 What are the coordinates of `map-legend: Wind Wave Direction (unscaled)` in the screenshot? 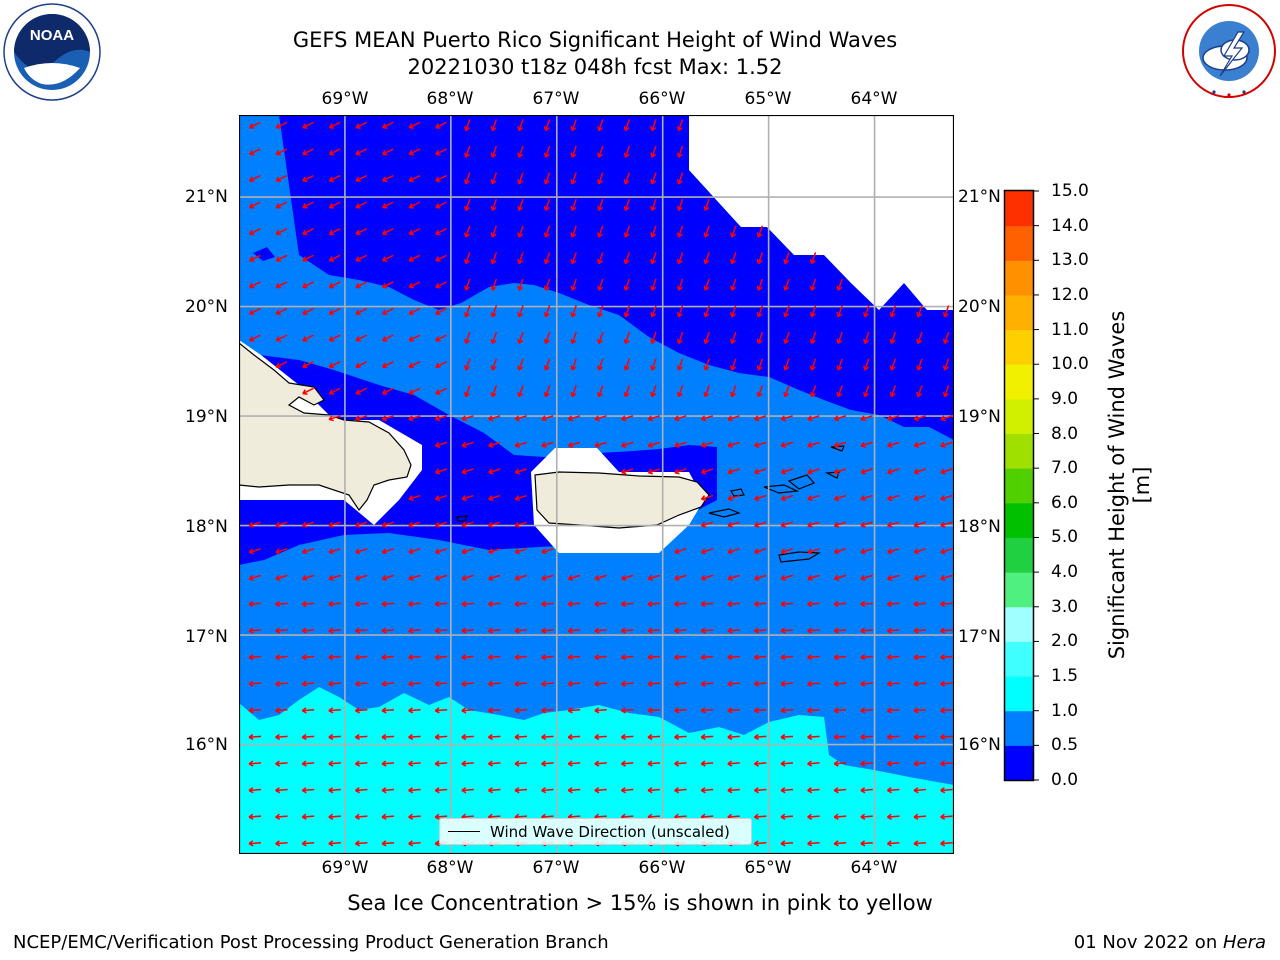 It's located at (595, 831).